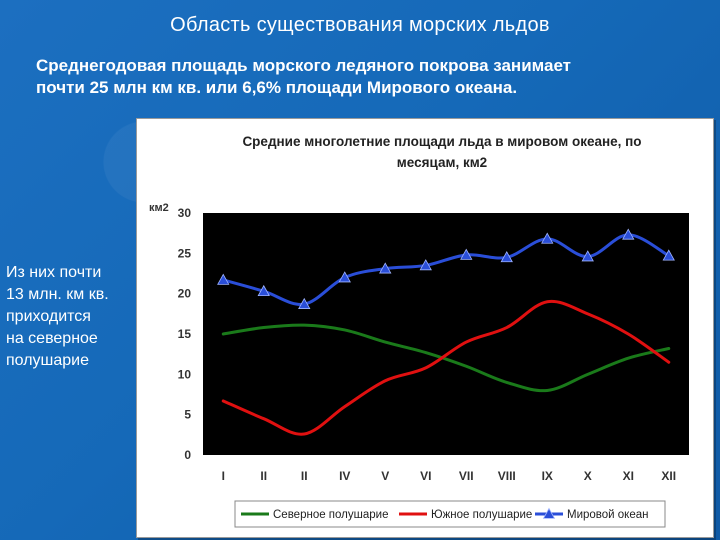 The image size is (720, 540). What do you see at coordinates (187, 455) in the screenshot?
I see `y-tick-label: 0` at bounding box center [187, 455].